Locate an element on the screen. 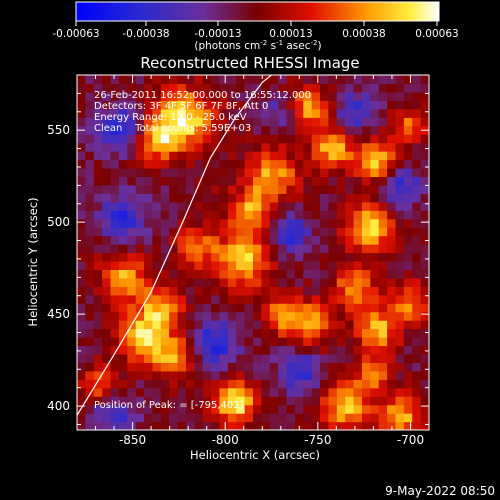 The width and height of the screenshot is (500, 500). peak-position-label: Position of Peak: = [-795,402] is located at coordinates (169, 405).